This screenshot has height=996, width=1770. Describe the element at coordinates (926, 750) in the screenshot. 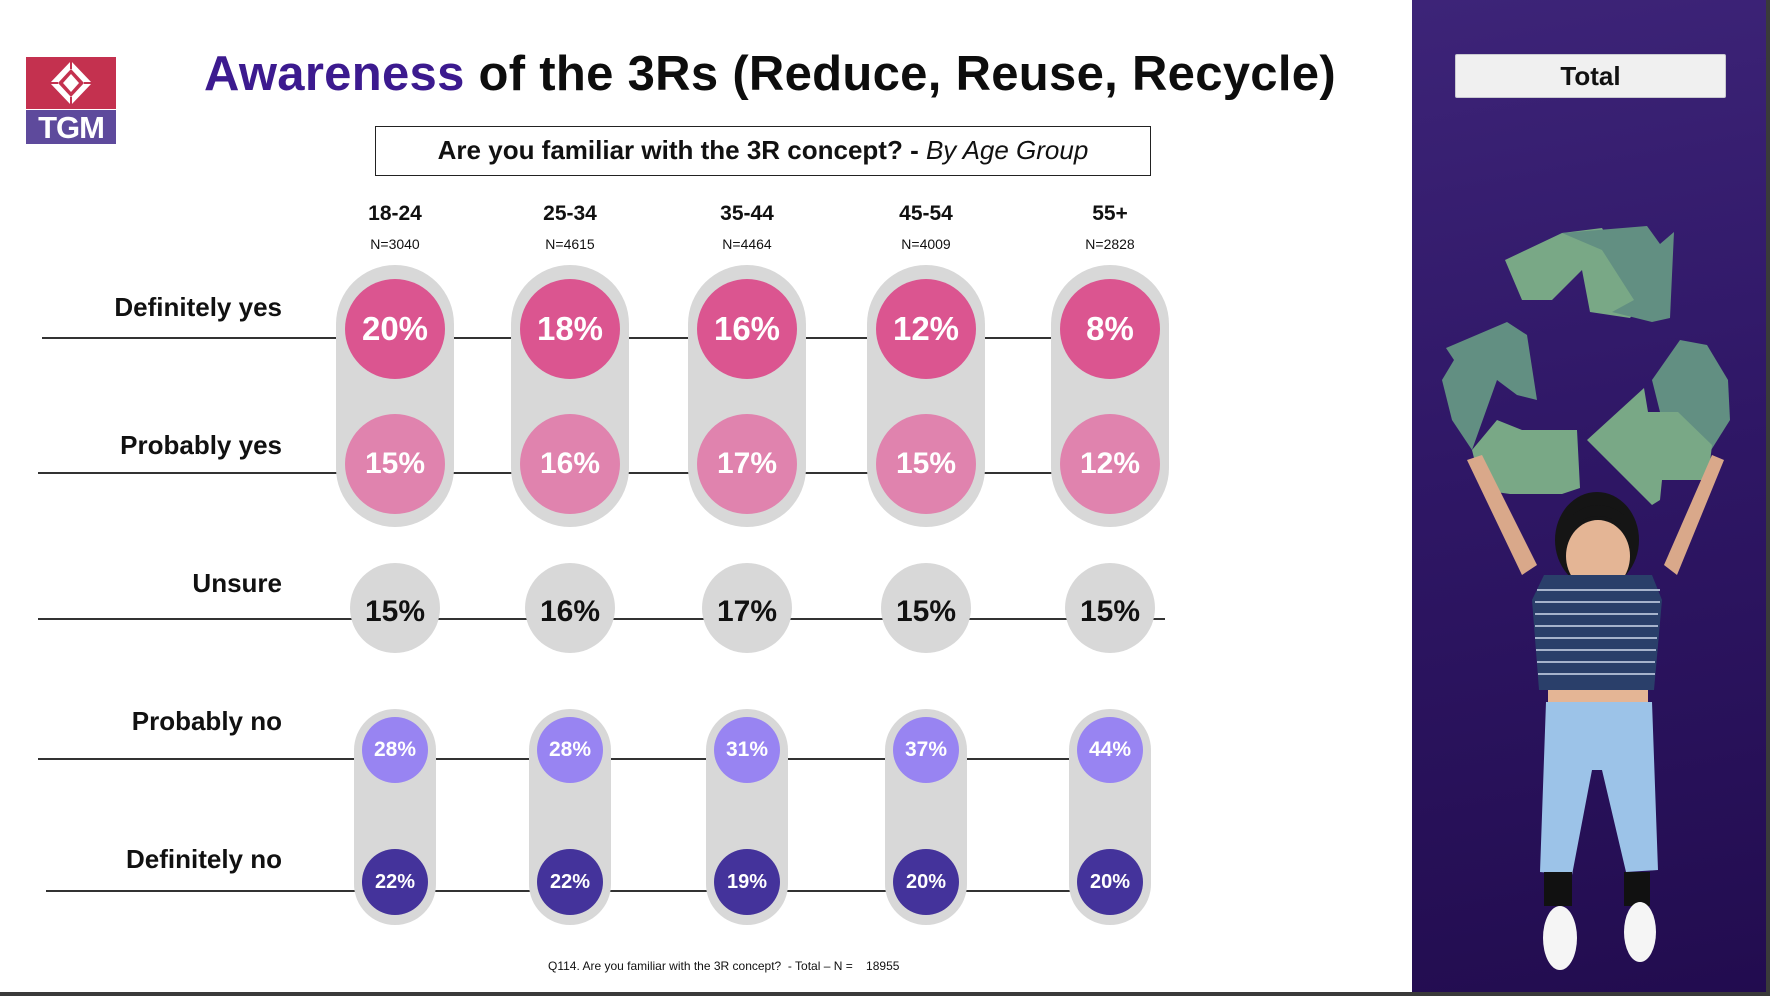

I see `value-bubble: 37%` at that location.